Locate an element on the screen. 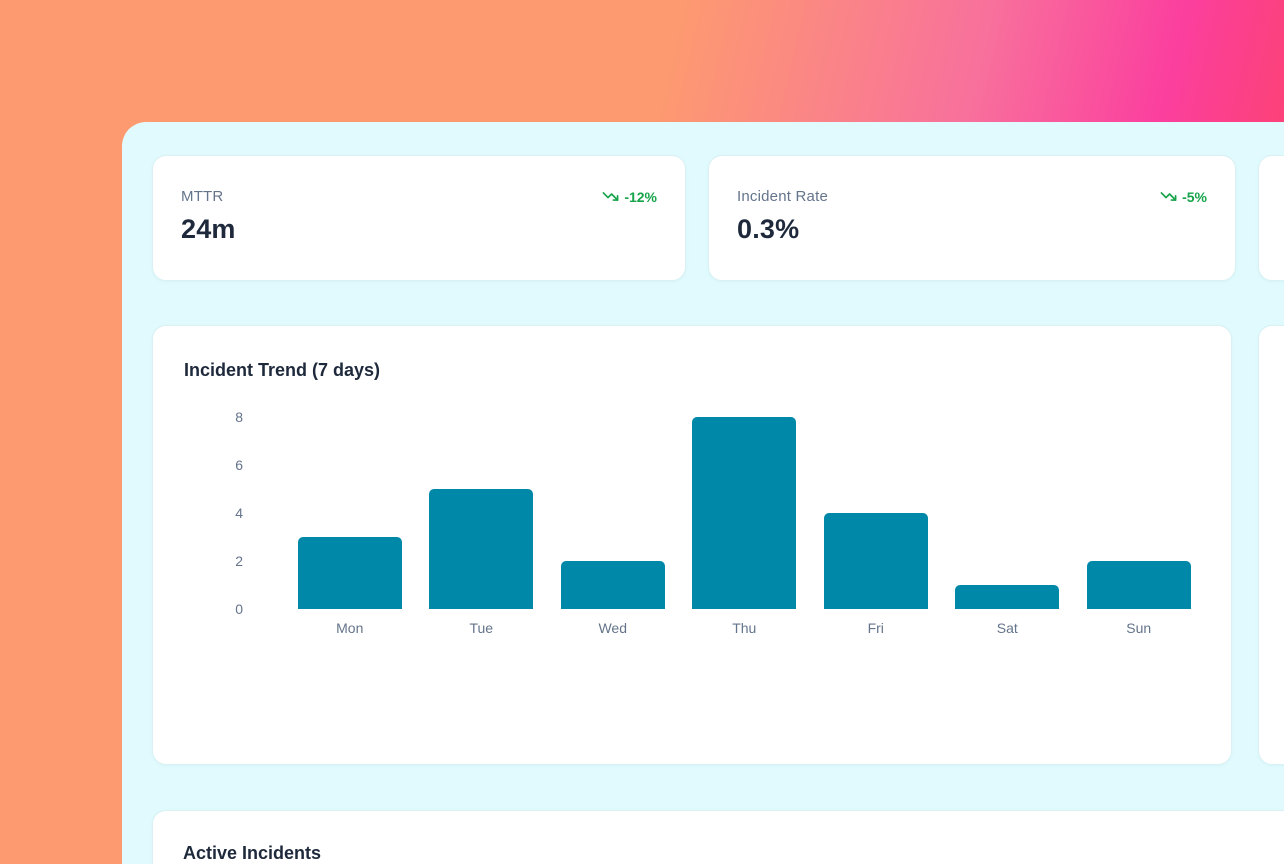  bar-tue is located at coordinates (481, 549).